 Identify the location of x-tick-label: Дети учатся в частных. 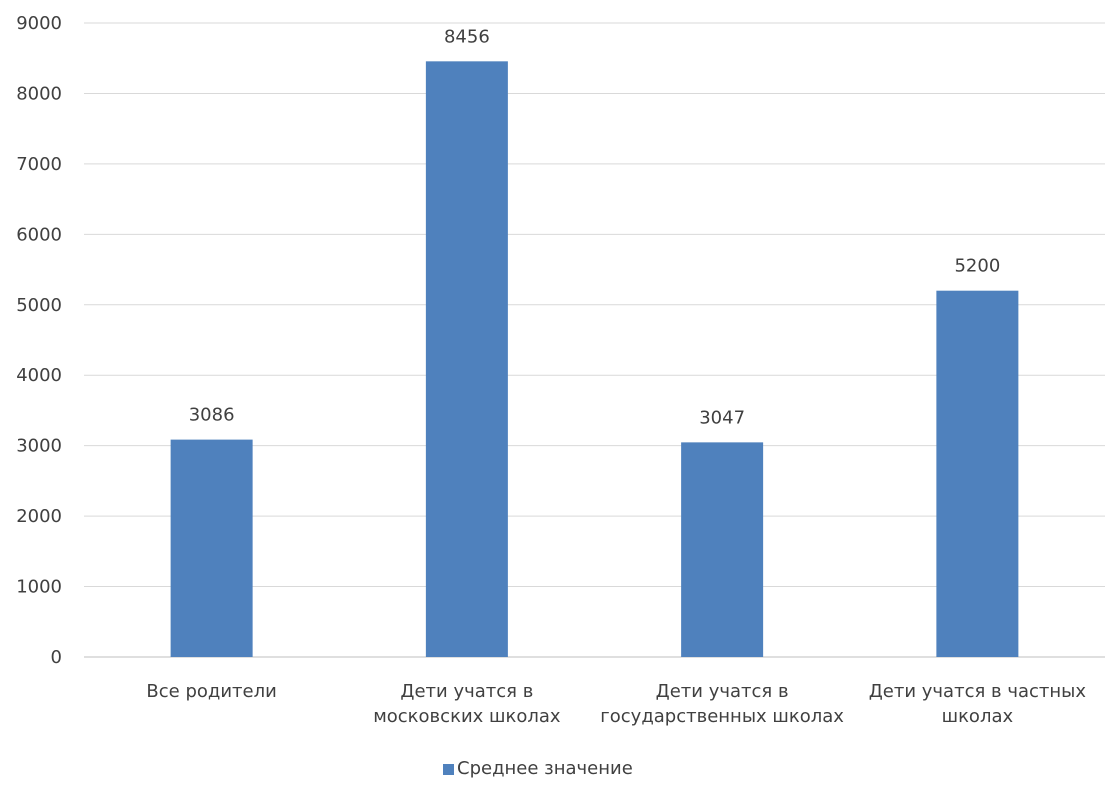
(978, 691).